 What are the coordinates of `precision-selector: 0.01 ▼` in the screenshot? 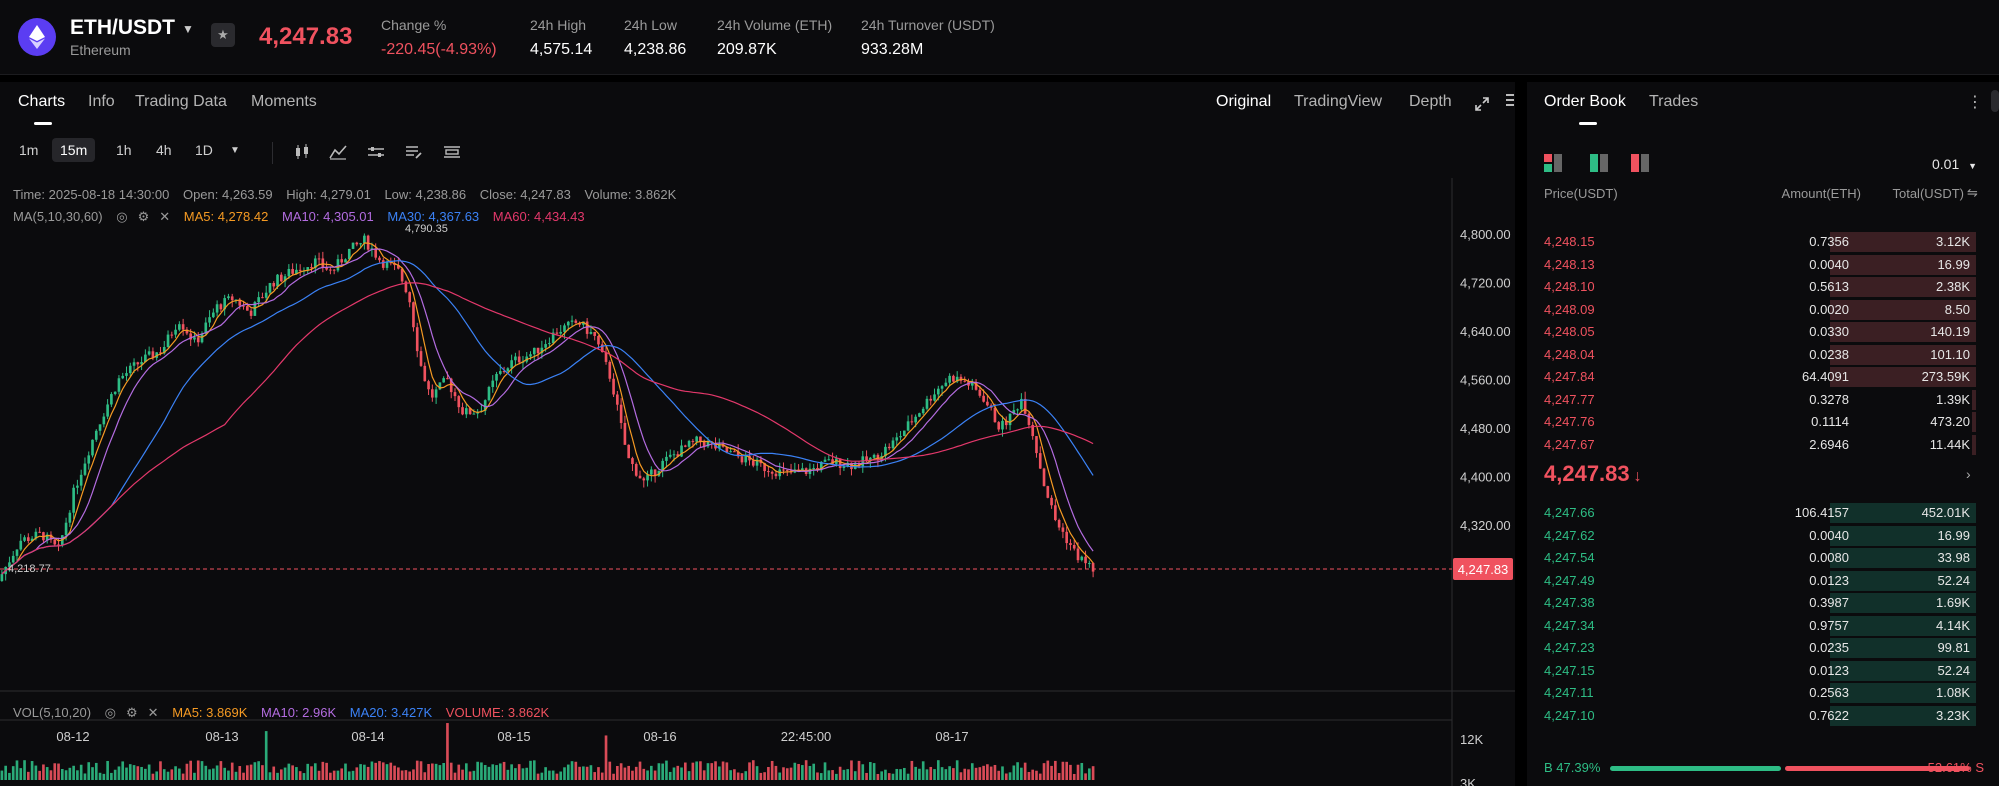 It's located at (1954, 164).